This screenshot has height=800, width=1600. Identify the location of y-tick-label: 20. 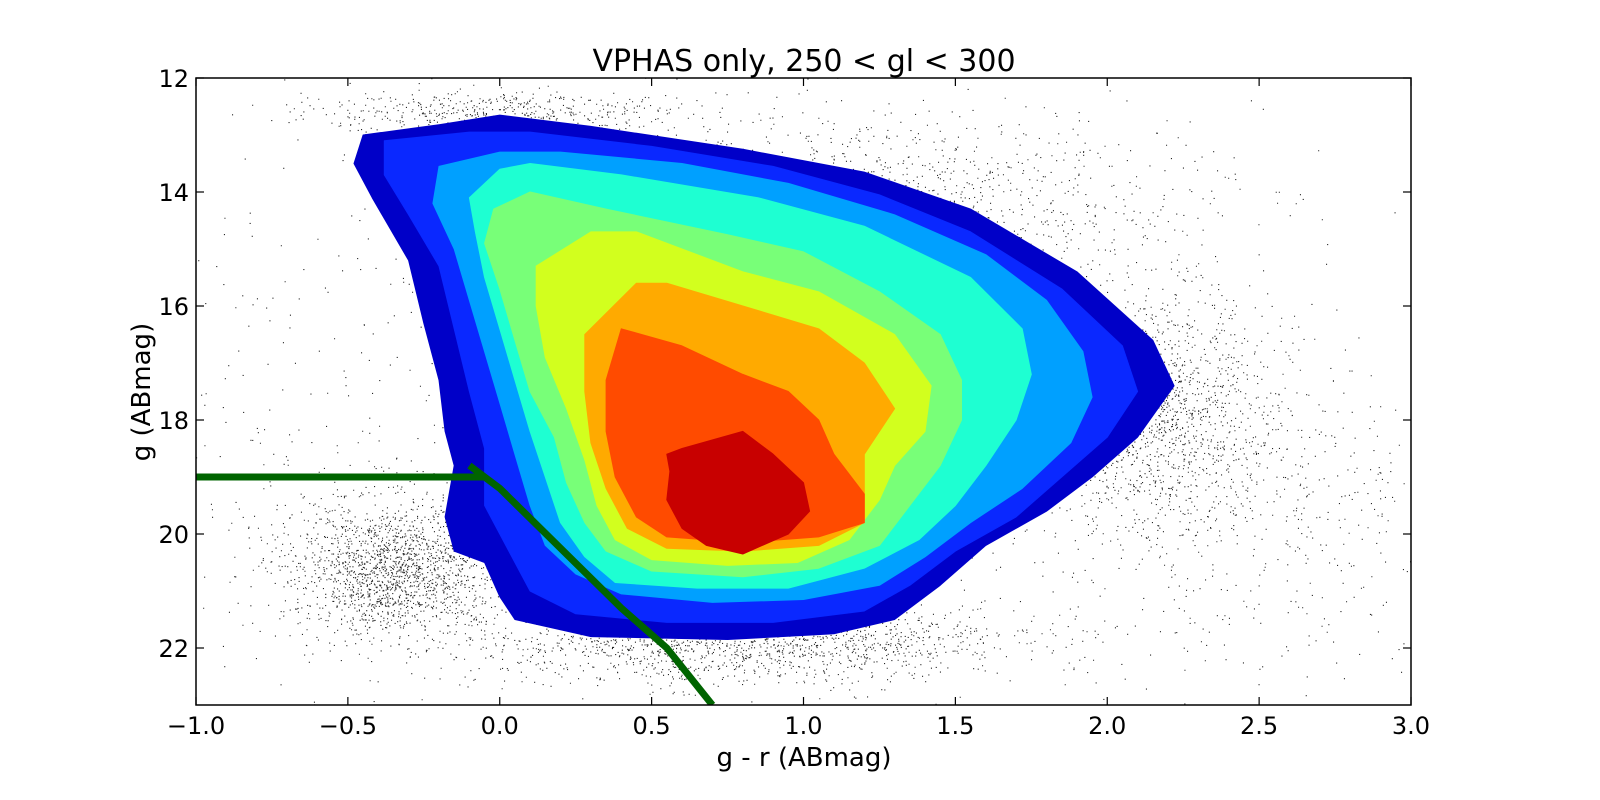
(173, 535).